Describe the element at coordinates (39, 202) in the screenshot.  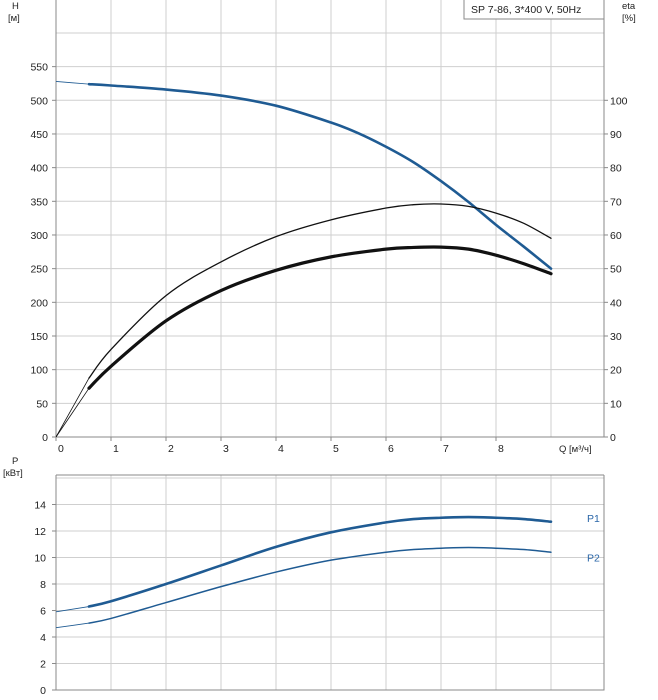
I see `head-tick-label: 350` at that location.